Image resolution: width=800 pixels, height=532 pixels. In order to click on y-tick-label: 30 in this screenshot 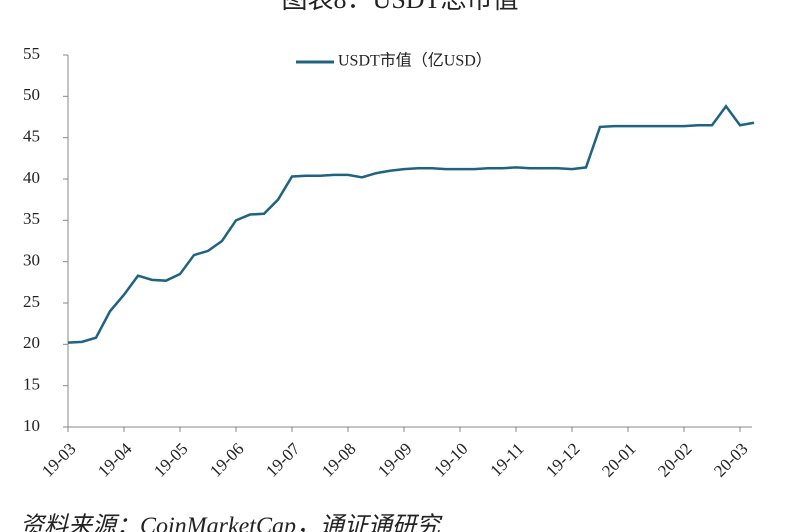, I will do `click(31, 260)`.